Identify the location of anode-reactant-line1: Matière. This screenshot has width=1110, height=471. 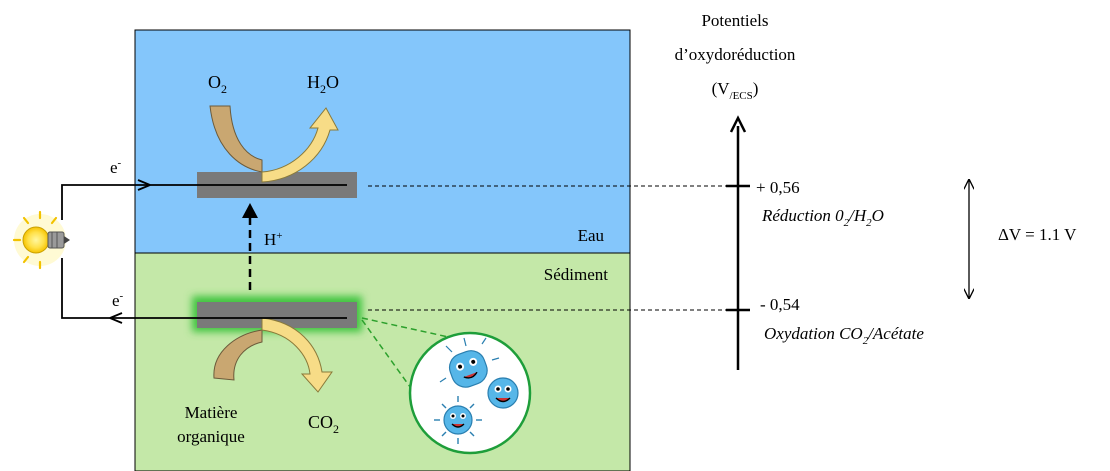
(211, 412).